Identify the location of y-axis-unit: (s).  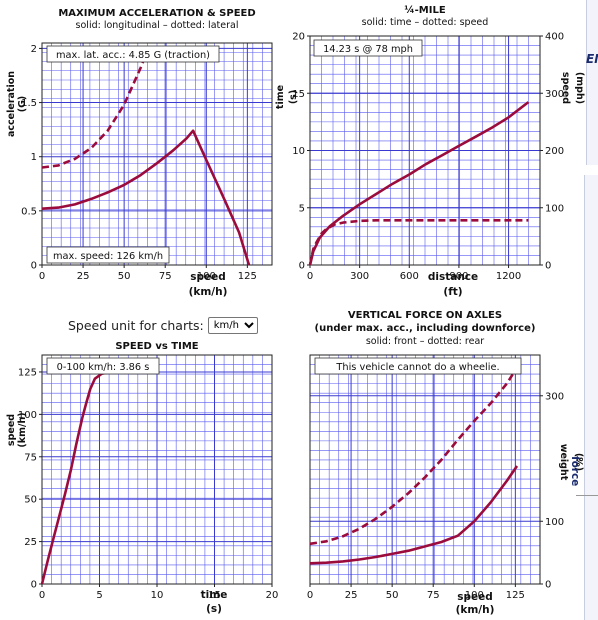
(293, 97).